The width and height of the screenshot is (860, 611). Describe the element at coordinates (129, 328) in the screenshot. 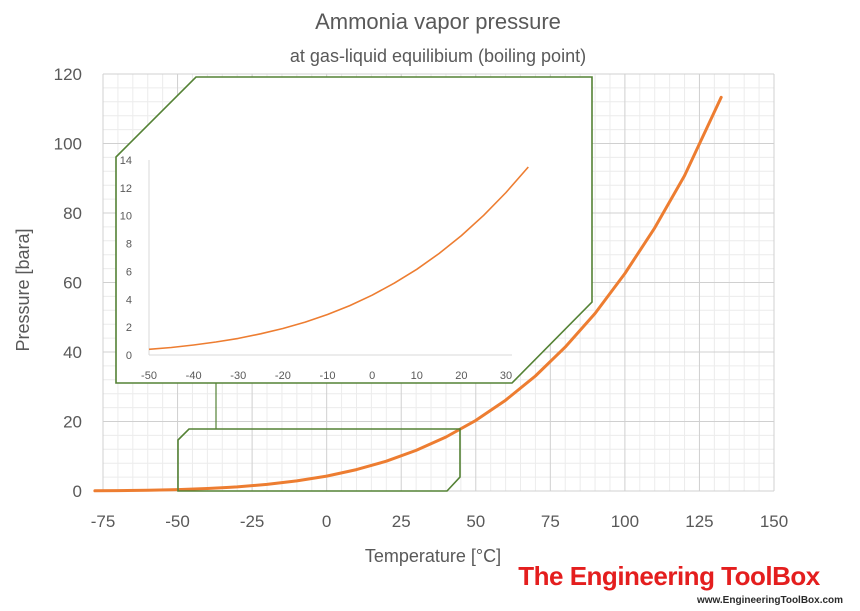

I see `inset-y-tick-label: 2` at that location.